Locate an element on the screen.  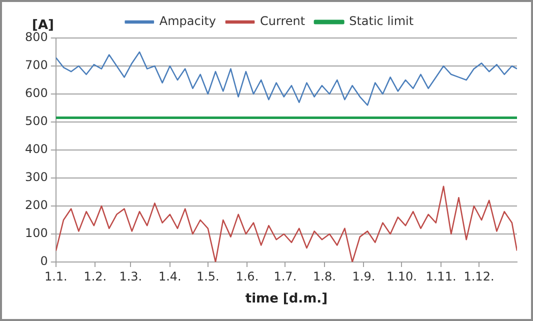
x-tick-label: 1.1. is located at coordinates (56, 276).